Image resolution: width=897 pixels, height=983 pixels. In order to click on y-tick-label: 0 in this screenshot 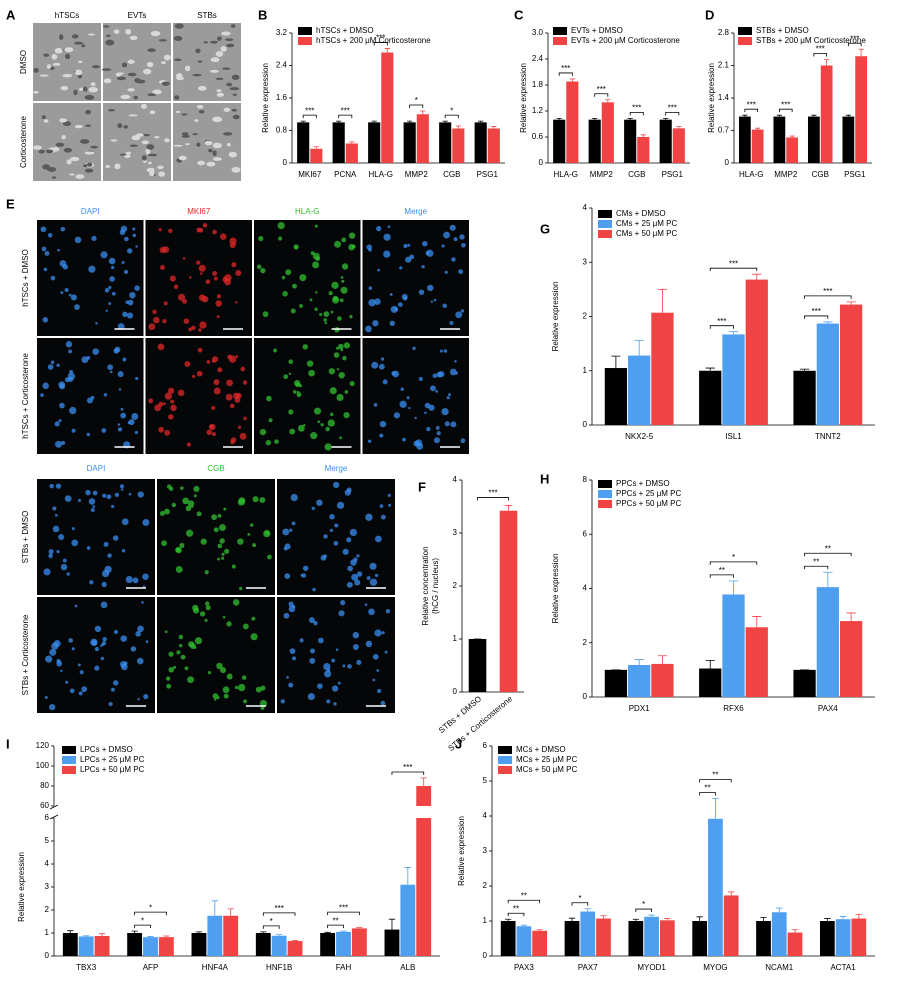, I will do `click(585, 424)`.